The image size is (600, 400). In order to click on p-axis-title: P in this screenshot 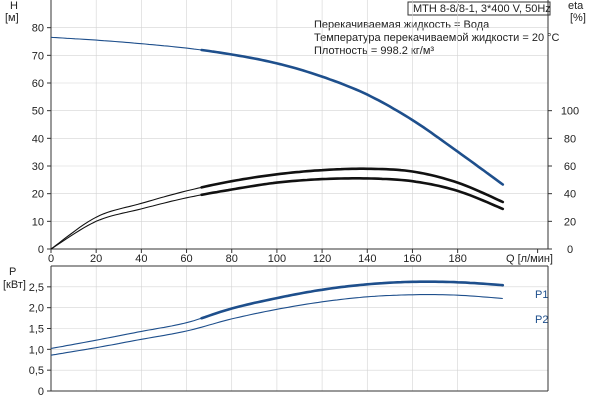, I will do `click(12, 272)`.